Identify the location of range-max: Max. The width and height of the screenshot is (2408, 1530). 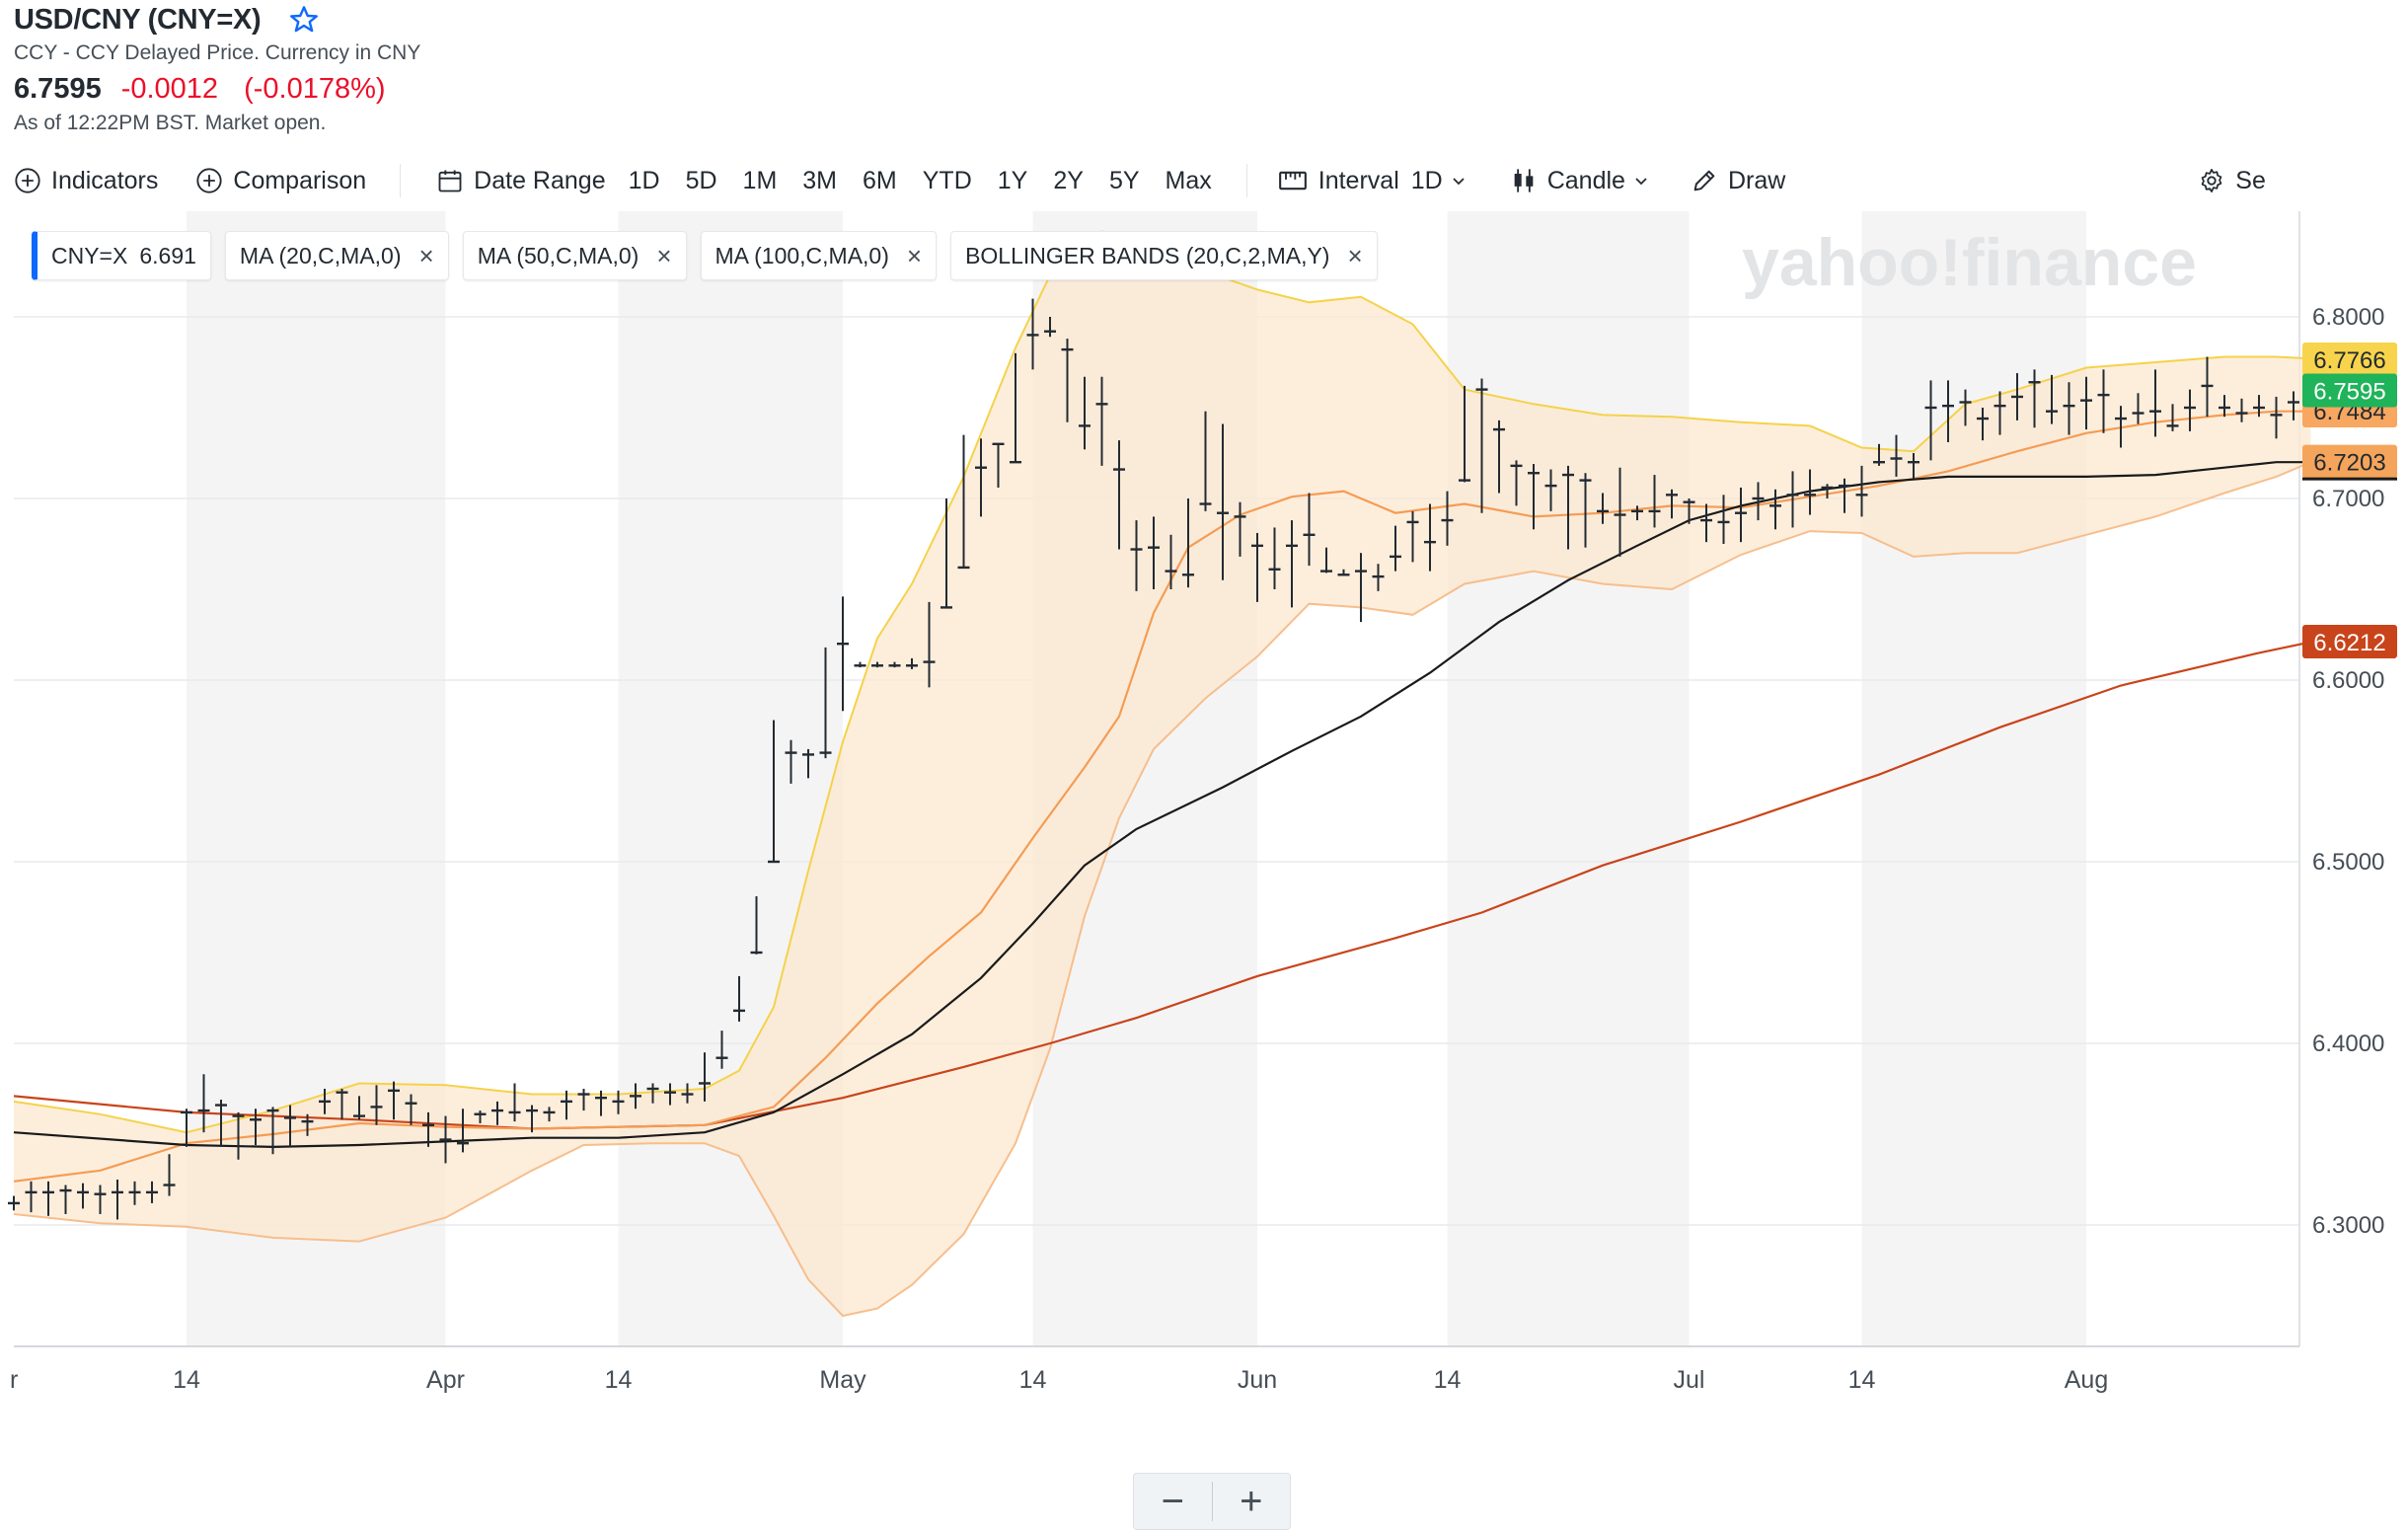
(1188, 180).